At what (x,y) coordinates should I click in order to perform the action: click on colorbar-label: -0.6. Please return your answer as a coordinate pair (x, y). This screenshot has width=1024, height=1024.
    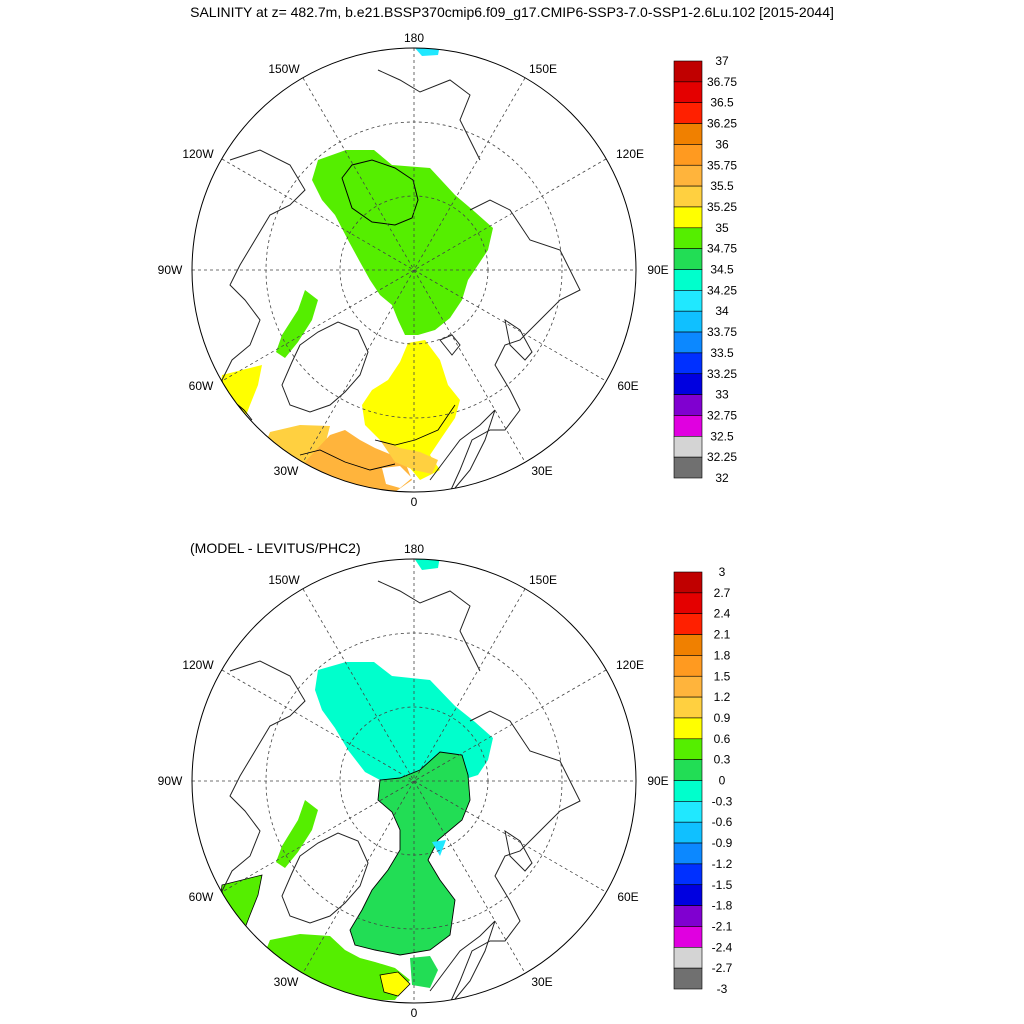
    Looking at the image, I should click on (722, 822).